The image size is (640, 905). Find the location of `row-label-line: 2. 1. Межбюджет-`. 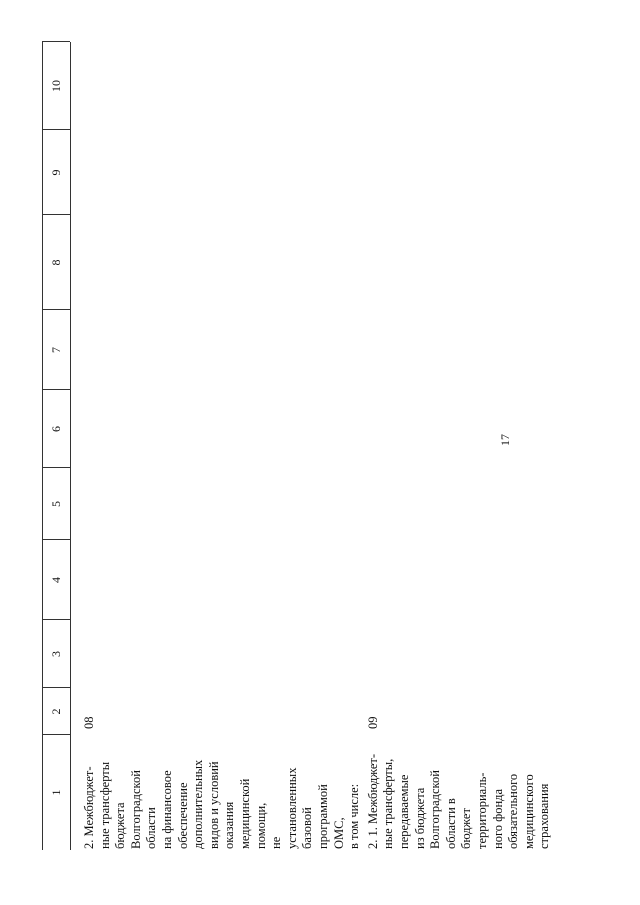

row-label-line: 2. 1. Межбюджет- is located at coordinates (372, 801).